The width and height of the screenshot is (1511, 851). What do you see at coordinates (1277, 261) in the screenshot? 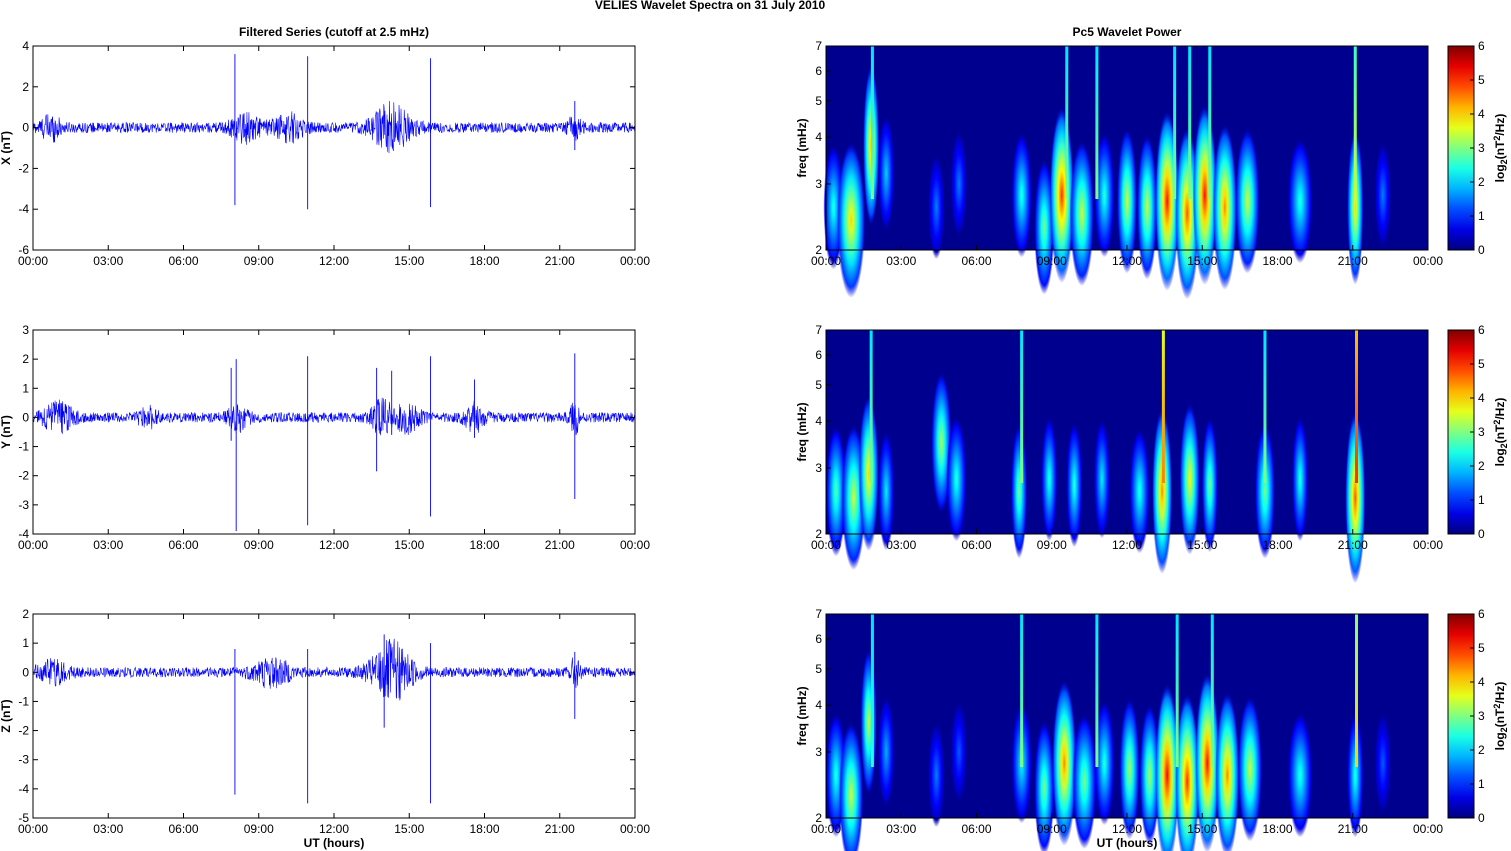
I see `power_x-xtick-label: 18:00` at bounding box center [1277, 261].